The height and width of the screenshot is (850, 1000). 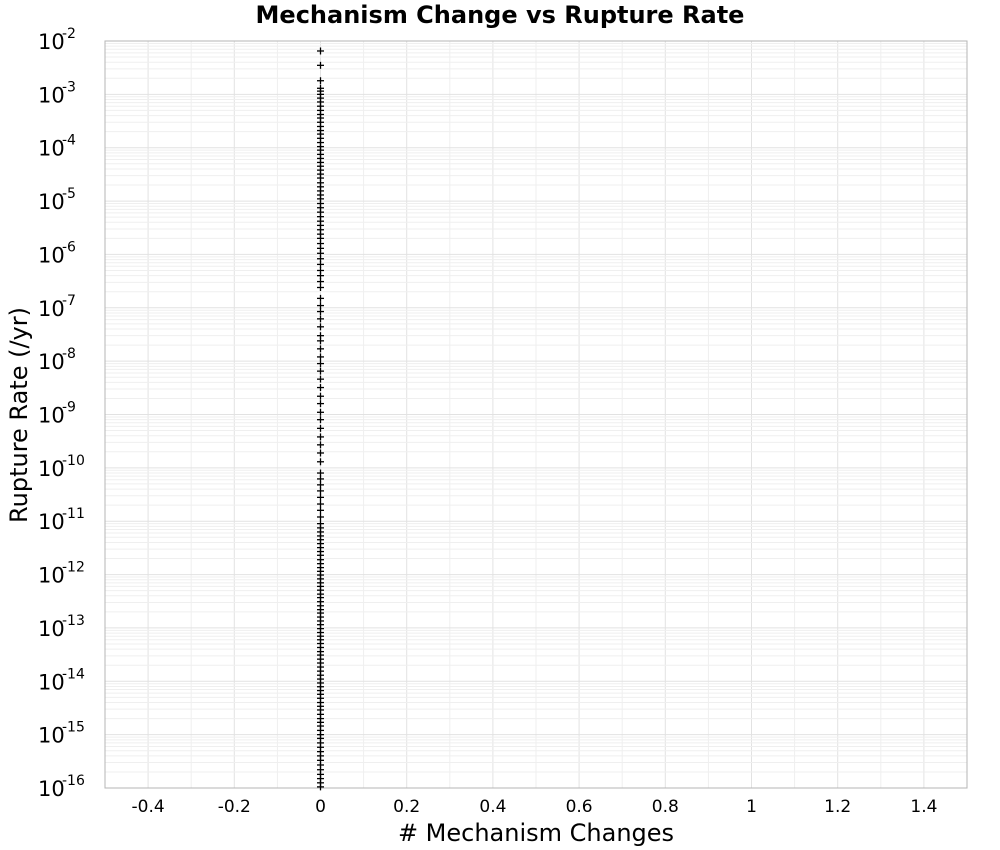 I want to click on y-tick-label: 10⁻³, so click(x=57, y=93).